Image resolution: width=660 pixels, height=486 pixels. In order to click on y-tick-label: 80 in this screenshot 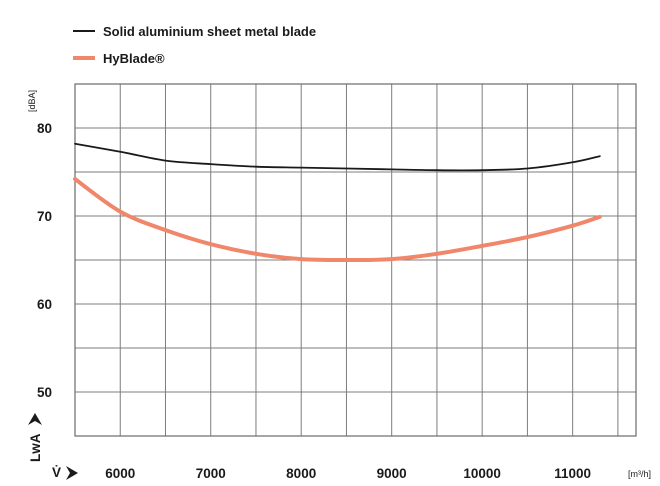, I will do `click(44, 128)`.